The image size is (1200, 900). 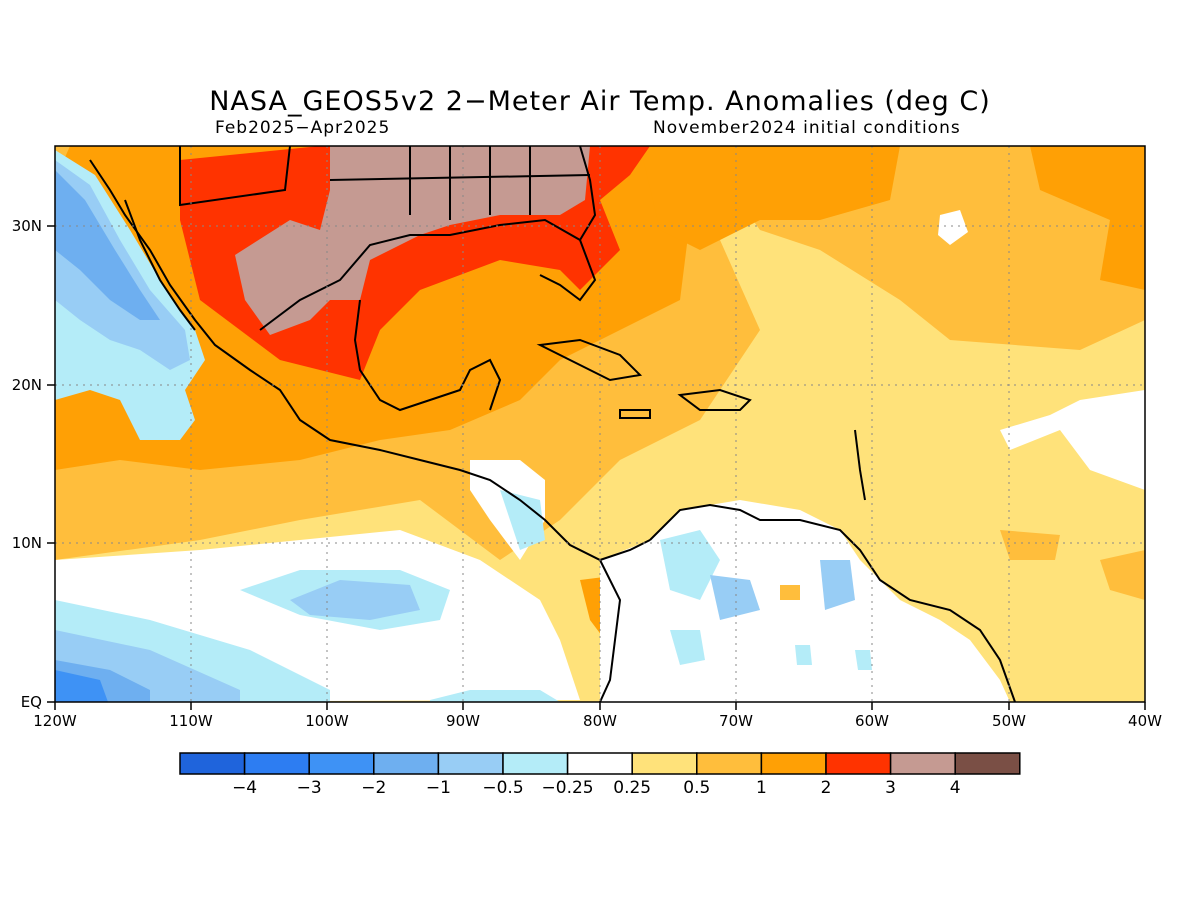 I want to click on color-legend: −4 −3 −2 −1 −0.5 −0.25 0.25 0.5 1 2 3 4, so click(x=600, y=775).